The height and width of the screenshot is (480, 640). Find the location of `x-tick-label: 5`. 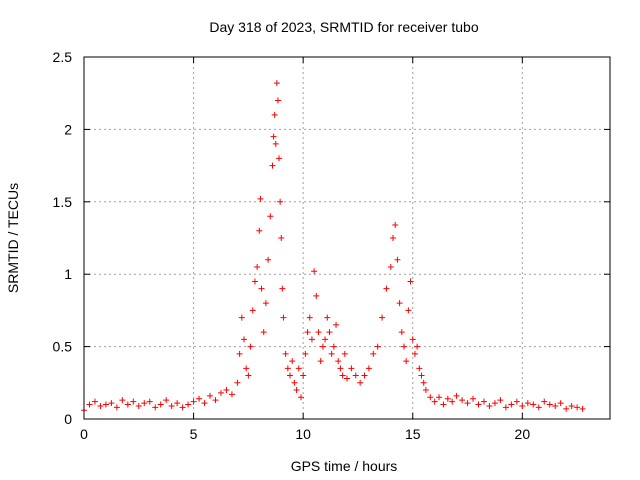

x-tick-label: 5 is located at coordinates (194, 434).